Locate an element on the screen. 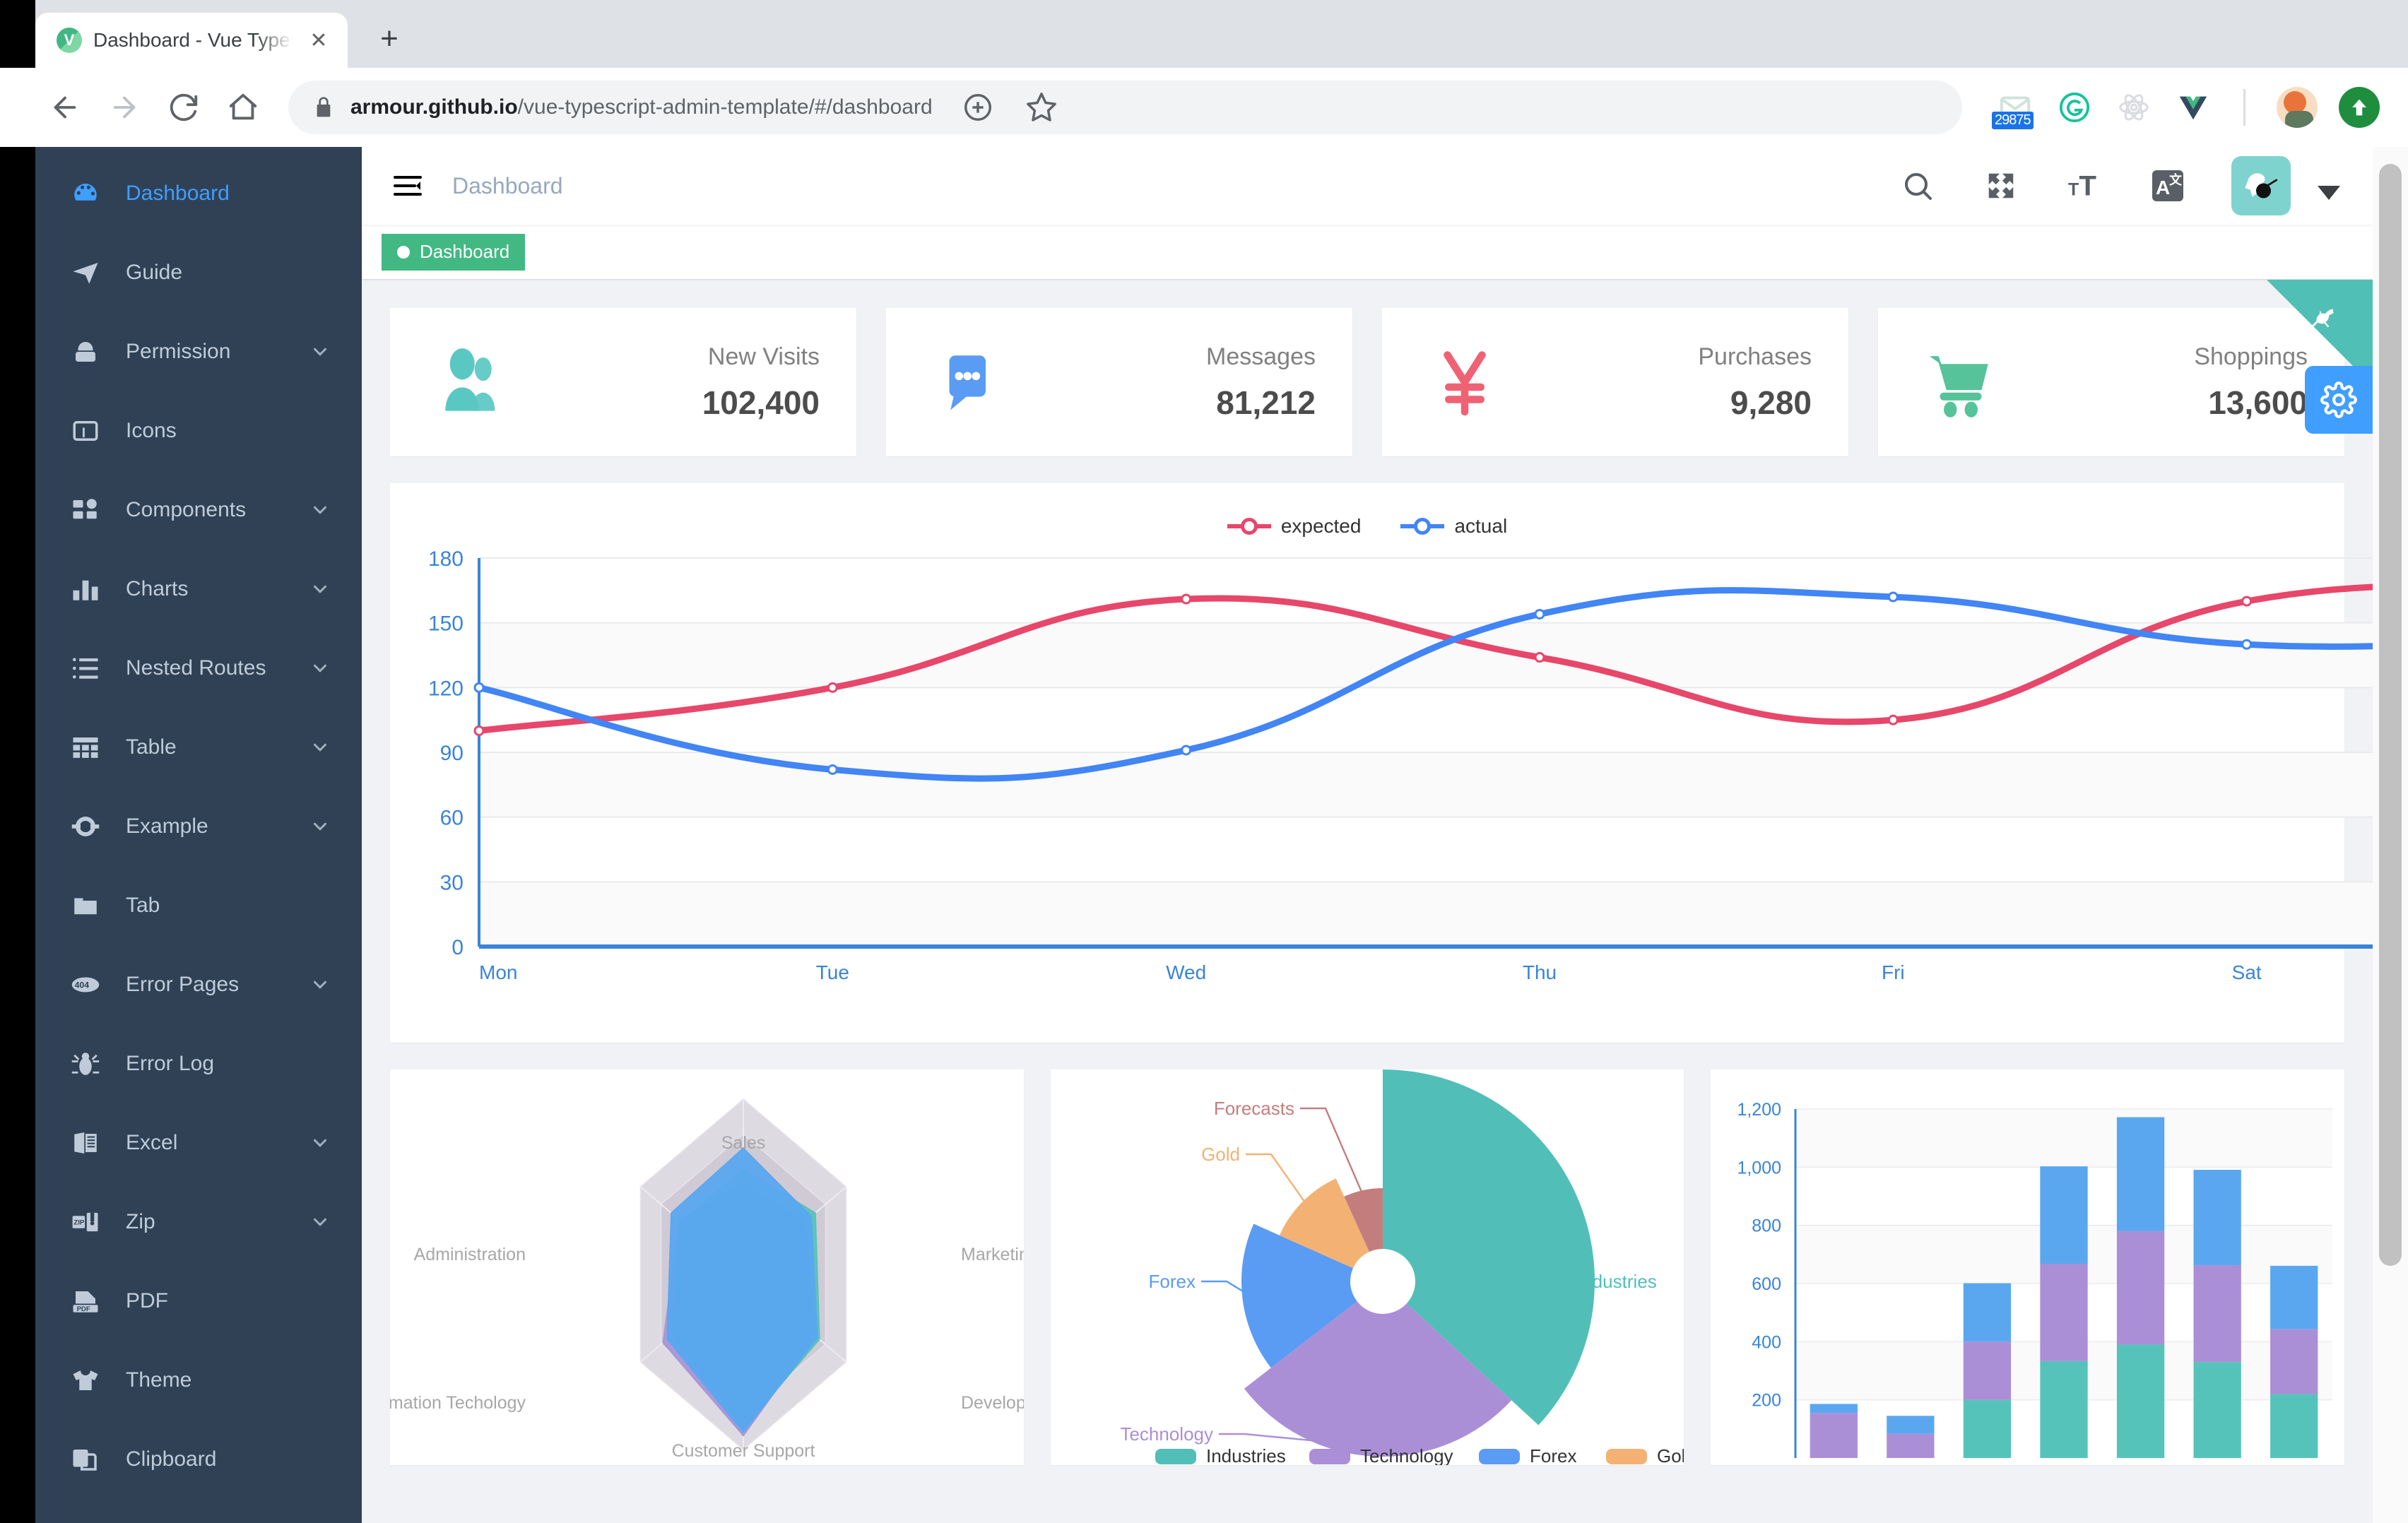  update-arrow-icon is located at coordinates (2359, 107).